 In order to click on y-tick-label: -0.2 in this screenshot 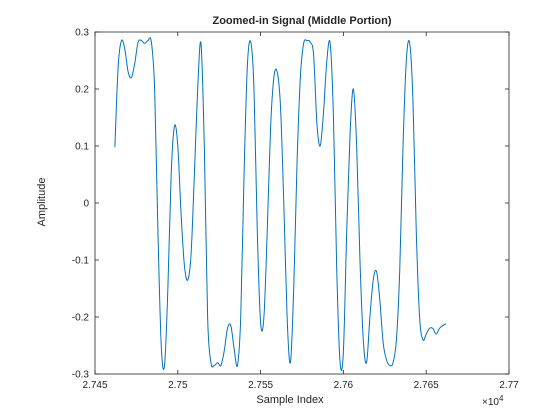, I will do `click(81, 318)`.